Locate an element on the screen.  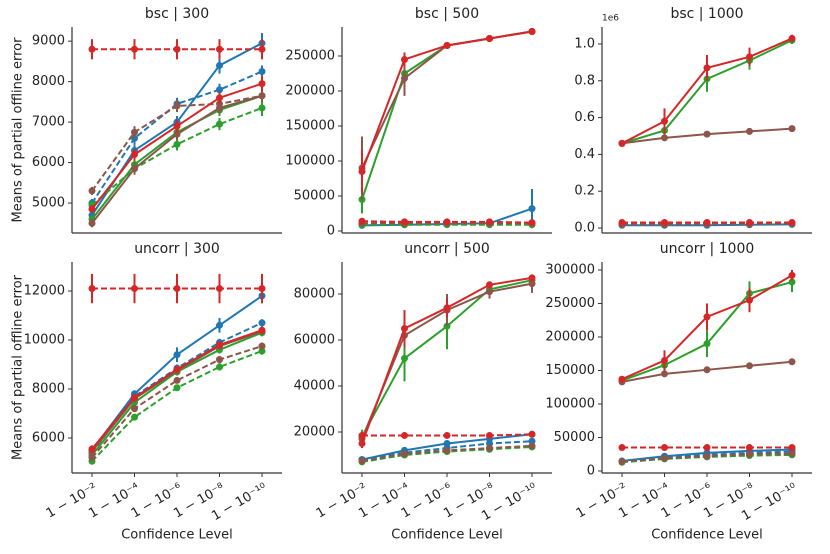
y-tick-label: 0.6 is located at coordinates (584, 117).